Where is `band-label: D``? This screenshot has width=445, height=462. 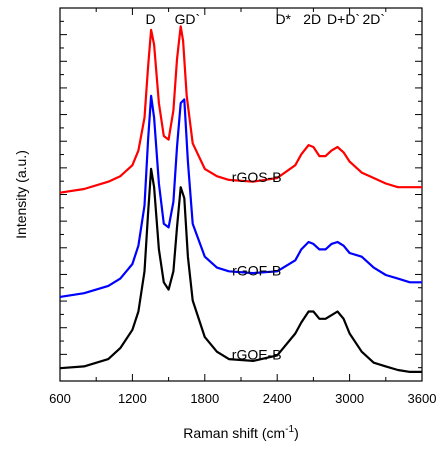
band-label: D` is located at coordinates (192, 19).